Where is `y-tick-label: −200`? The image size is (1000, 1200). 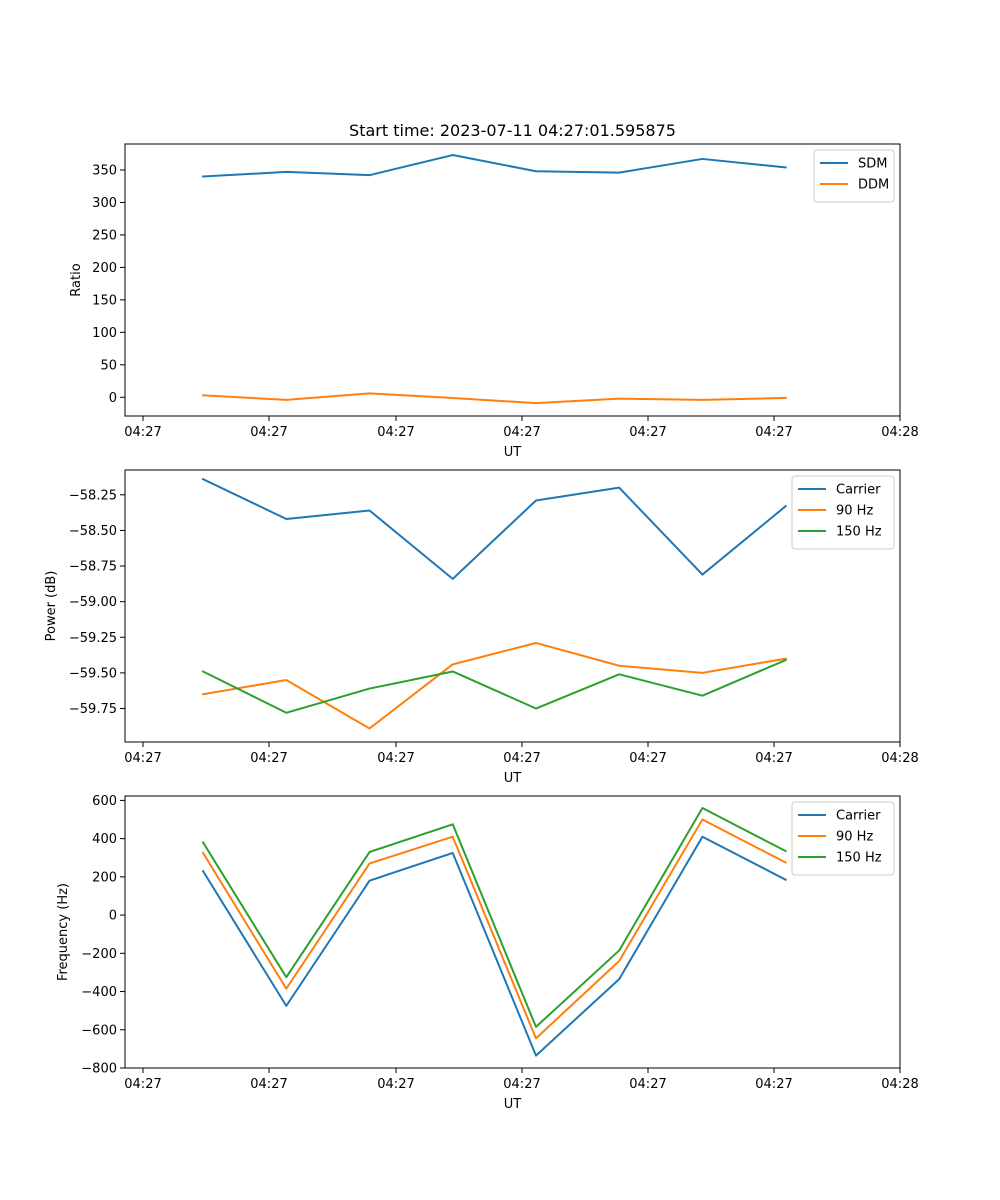
y-tick-label: −200 is located at coordinates (99, 954).